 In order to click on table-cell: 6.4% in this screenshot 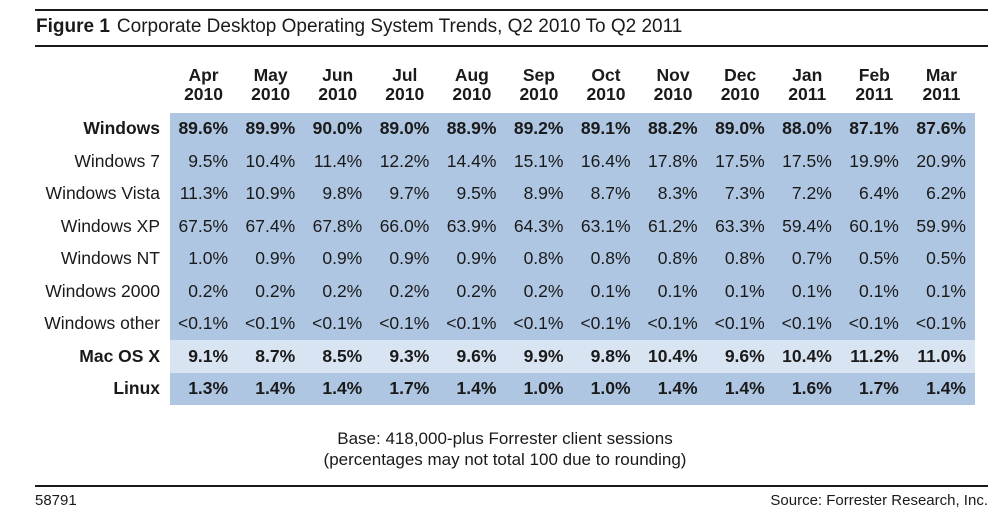, I will do `click(874, 193)`.